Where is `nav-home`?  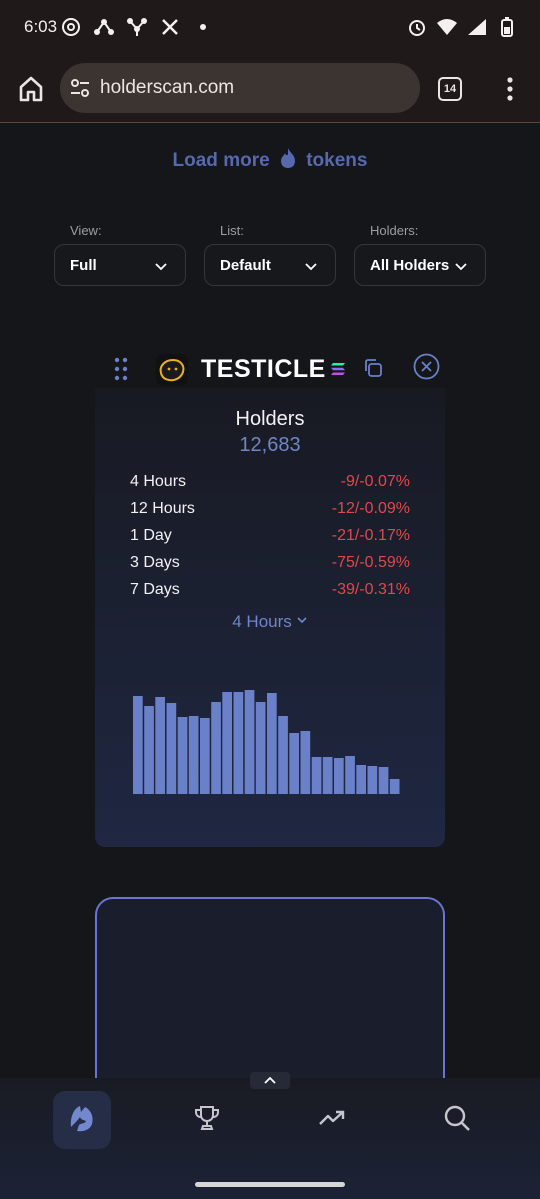
nav-home is located at coordinates (82, 1120).